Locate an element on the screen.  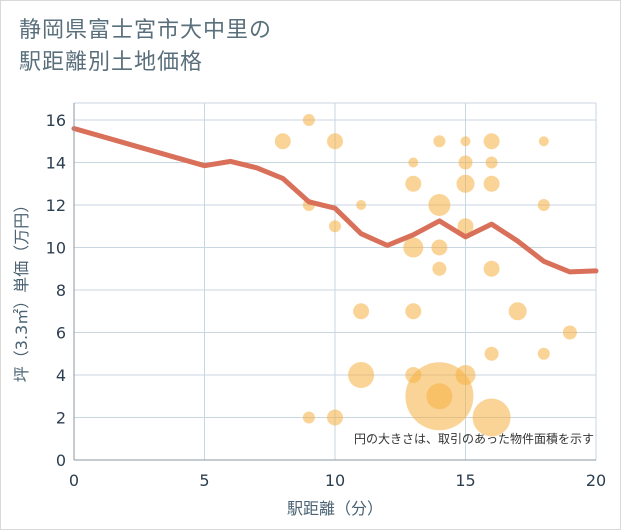
x-tick-label: 5 is located at coordinates (204, 480).